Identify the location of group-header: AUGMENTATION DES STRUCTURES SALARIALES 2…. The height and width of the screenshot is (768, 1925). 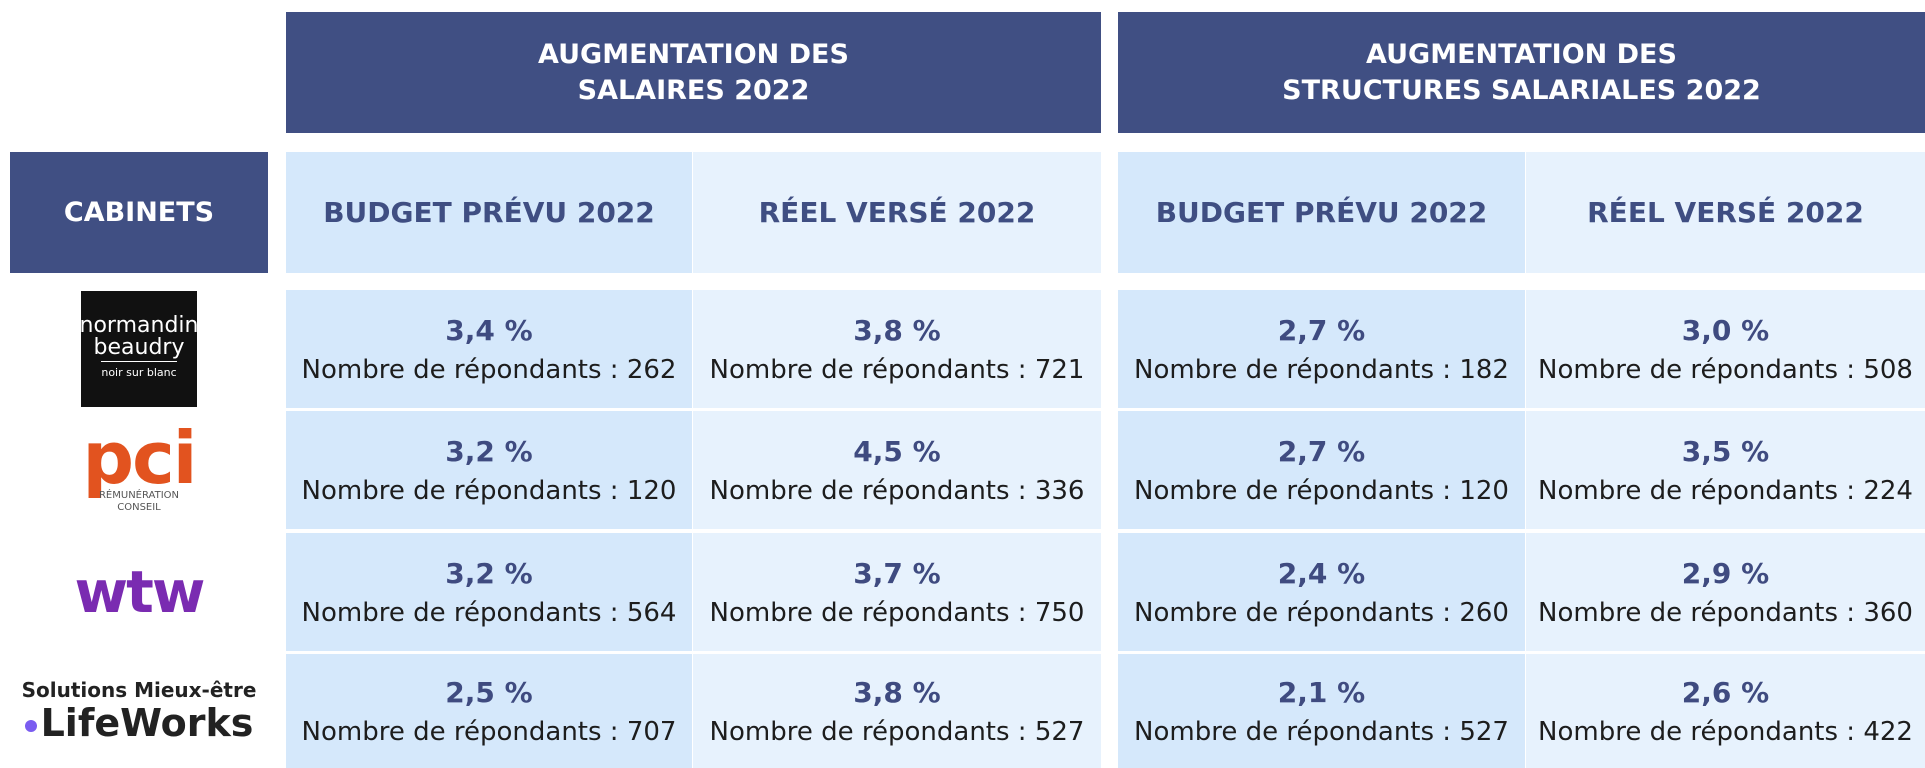
(1521, 72).